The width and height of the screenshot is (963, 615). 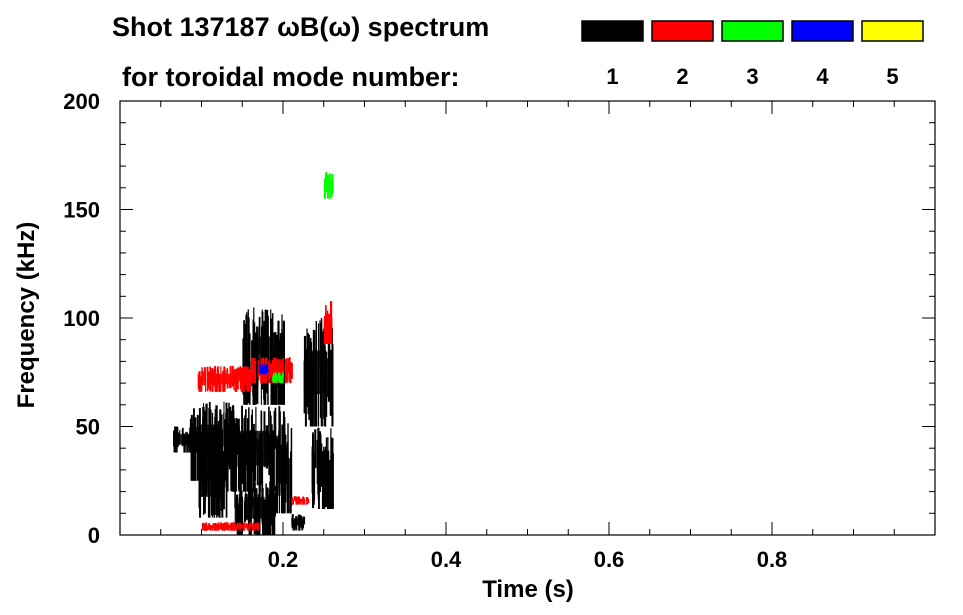 What do you see at coordinates (612, 76) in the screenshot?
I see `legend-label-mode-1: 1` at bounding box center [612, 76].